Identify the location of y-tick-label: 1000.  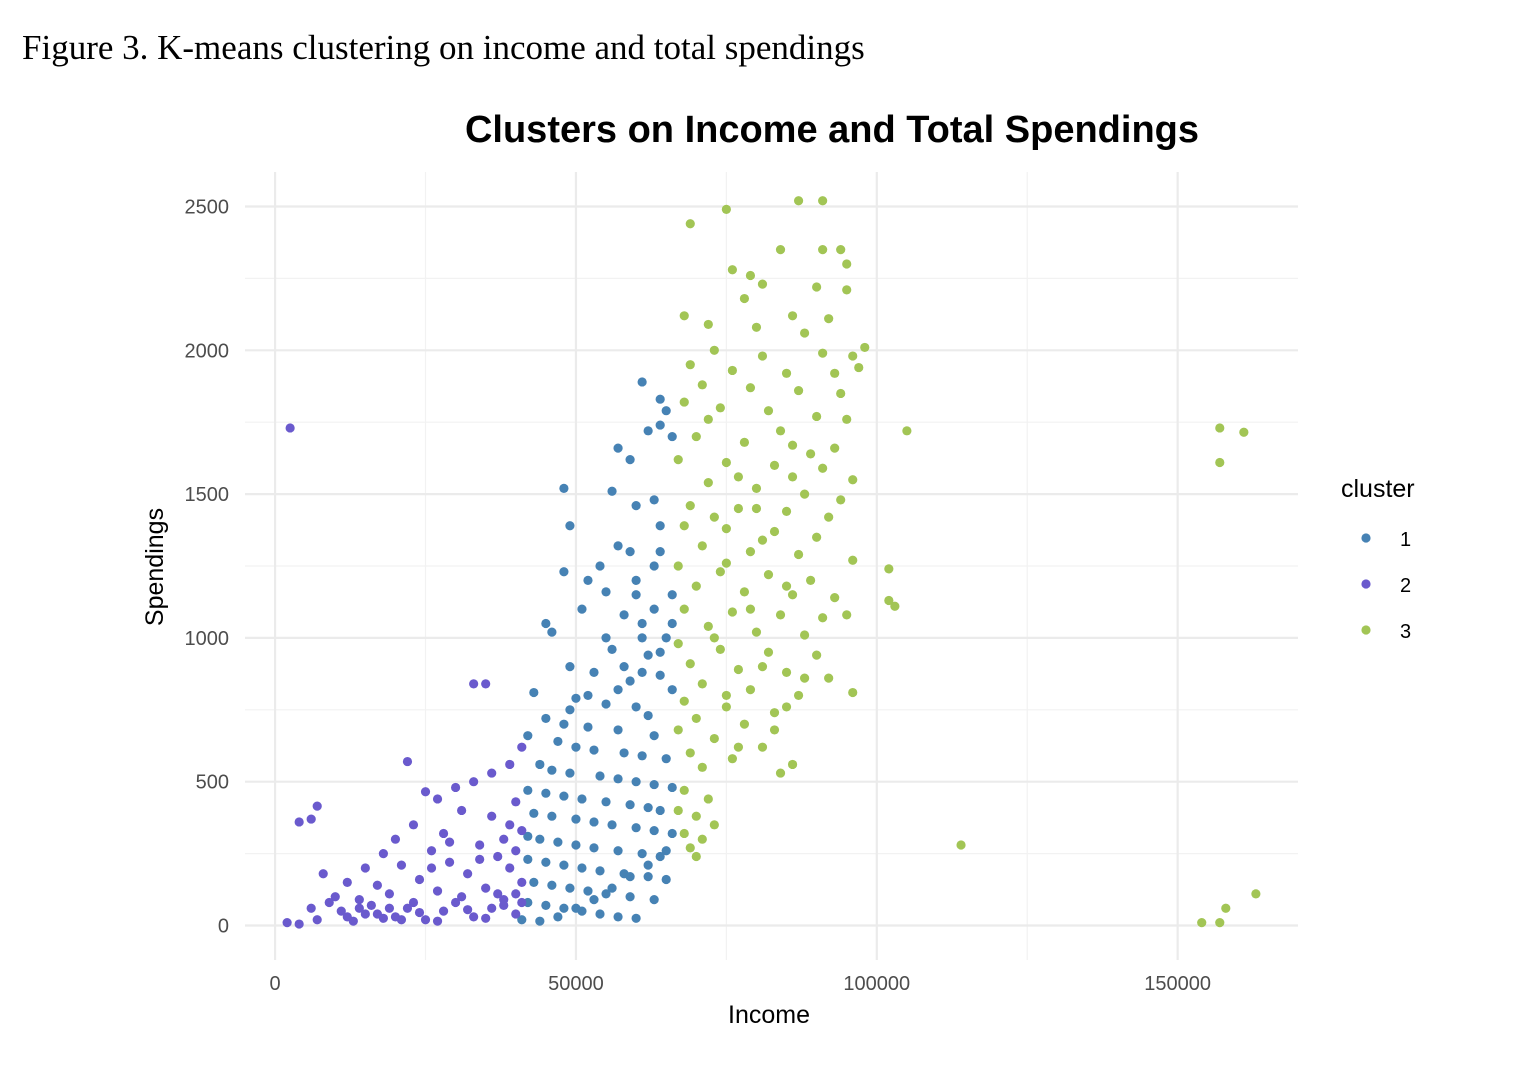
(207, 639).